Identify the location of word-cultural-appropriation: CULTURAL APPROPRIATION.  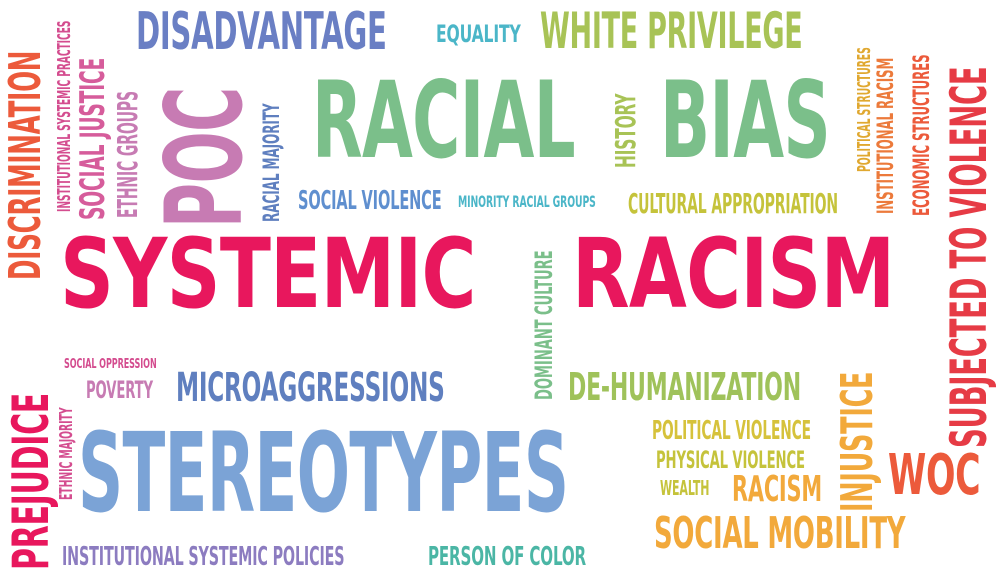
(733, 203).